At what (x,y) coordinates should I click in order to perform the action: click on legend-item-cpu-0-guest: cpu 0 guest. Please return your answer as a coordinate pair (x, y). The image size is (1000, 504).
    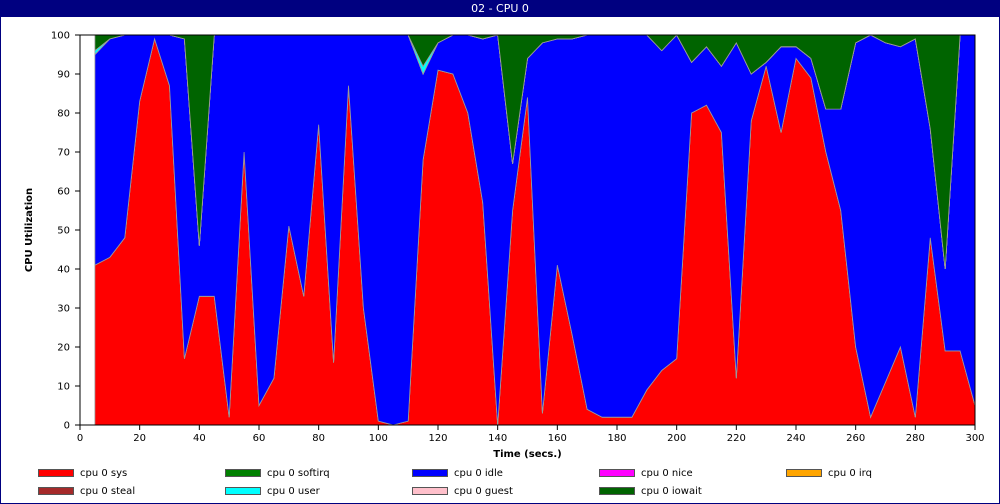
    Looking at the image, I should click on (462, 491).